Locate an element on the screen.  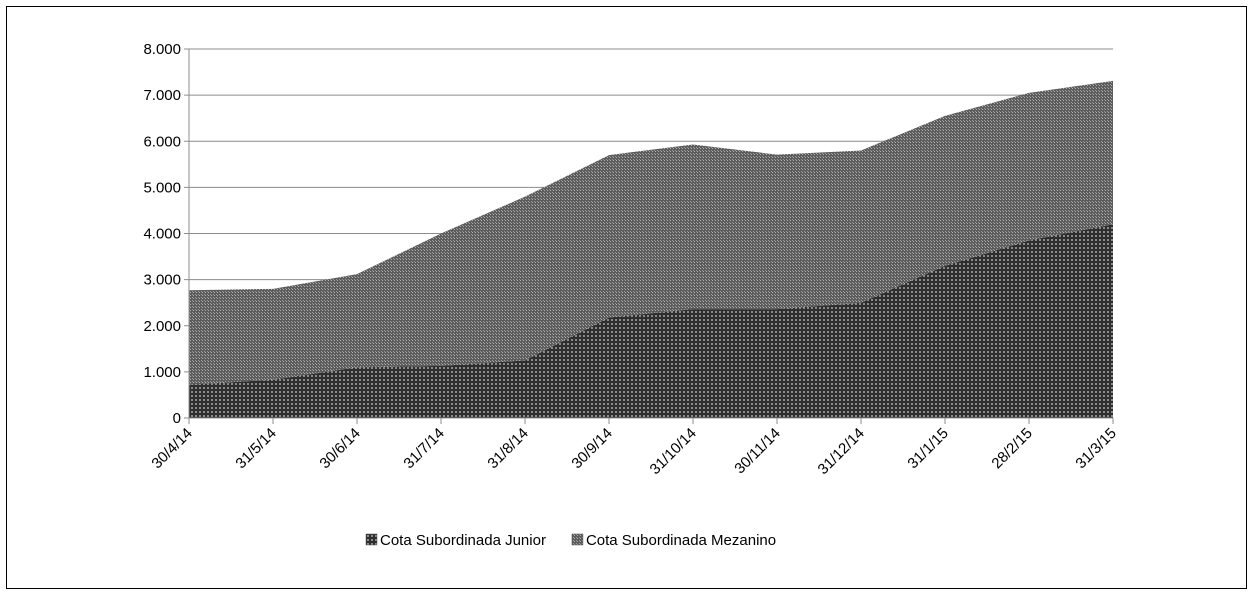
y-tick-label: 3.000 is located at coordinates (162, 280).